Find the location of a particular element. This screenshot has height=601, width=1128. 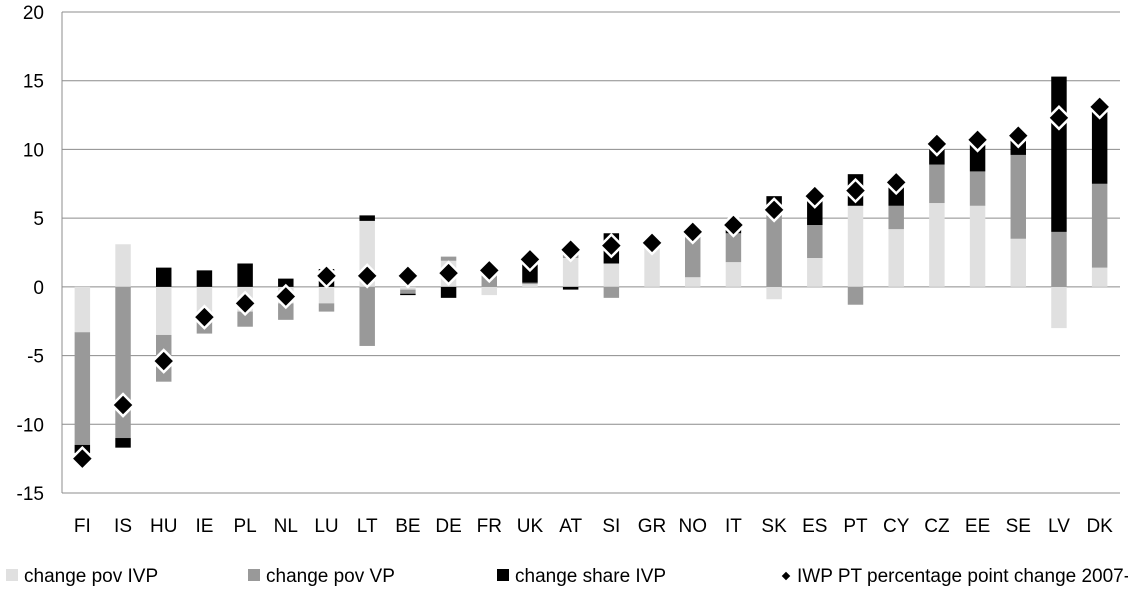

bar-change-share-ivp-be is located at coordinates (408, 294).